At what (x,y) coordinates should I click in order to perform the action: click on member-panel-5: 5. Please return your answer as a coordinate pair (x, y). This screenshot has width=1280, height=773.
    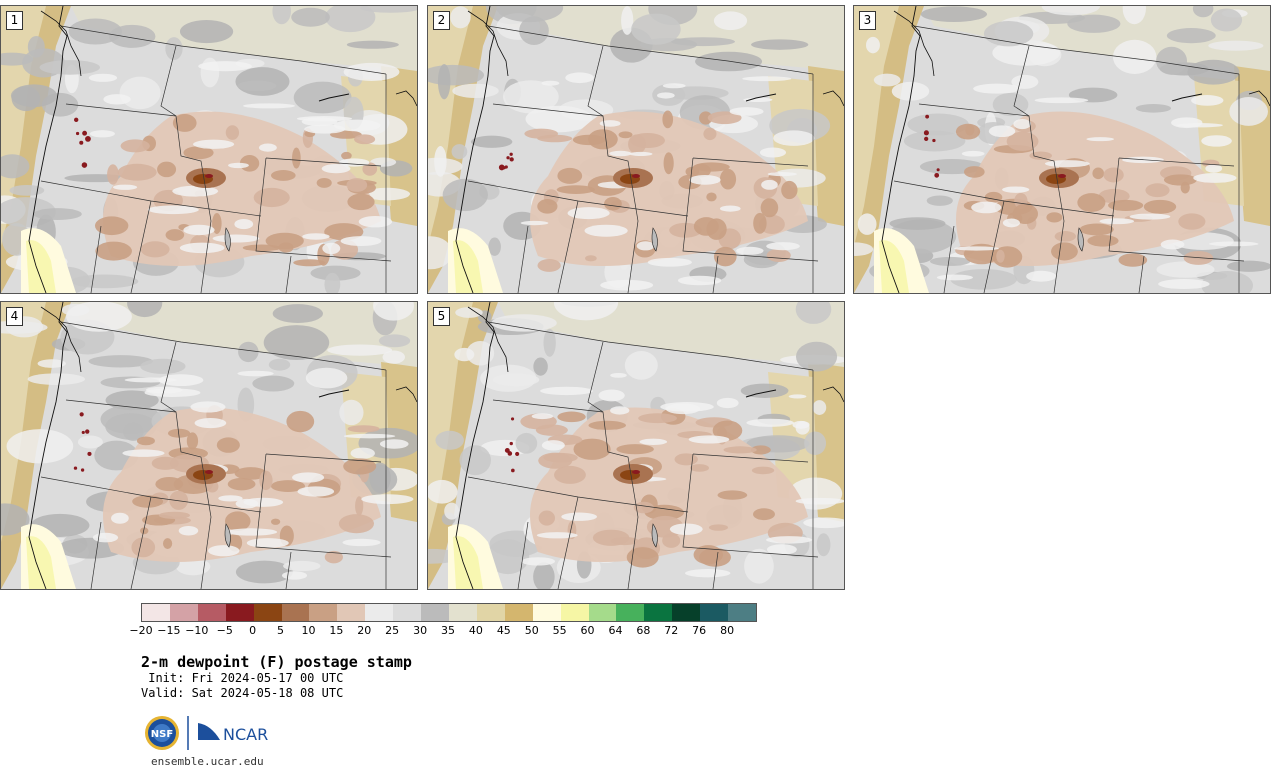
    Looking at the image, I should click on (636, 445).